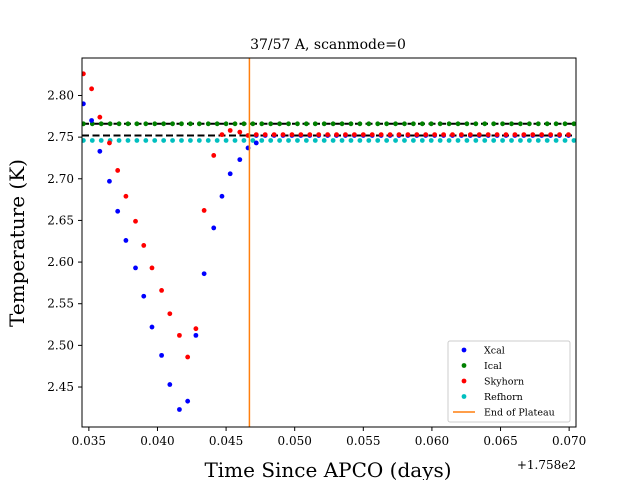 This screenshot has width=640, height=480. Describe the element at coordinates (60, 220) in the screenshot. I see `y-tick-label: 2.65` at that location.